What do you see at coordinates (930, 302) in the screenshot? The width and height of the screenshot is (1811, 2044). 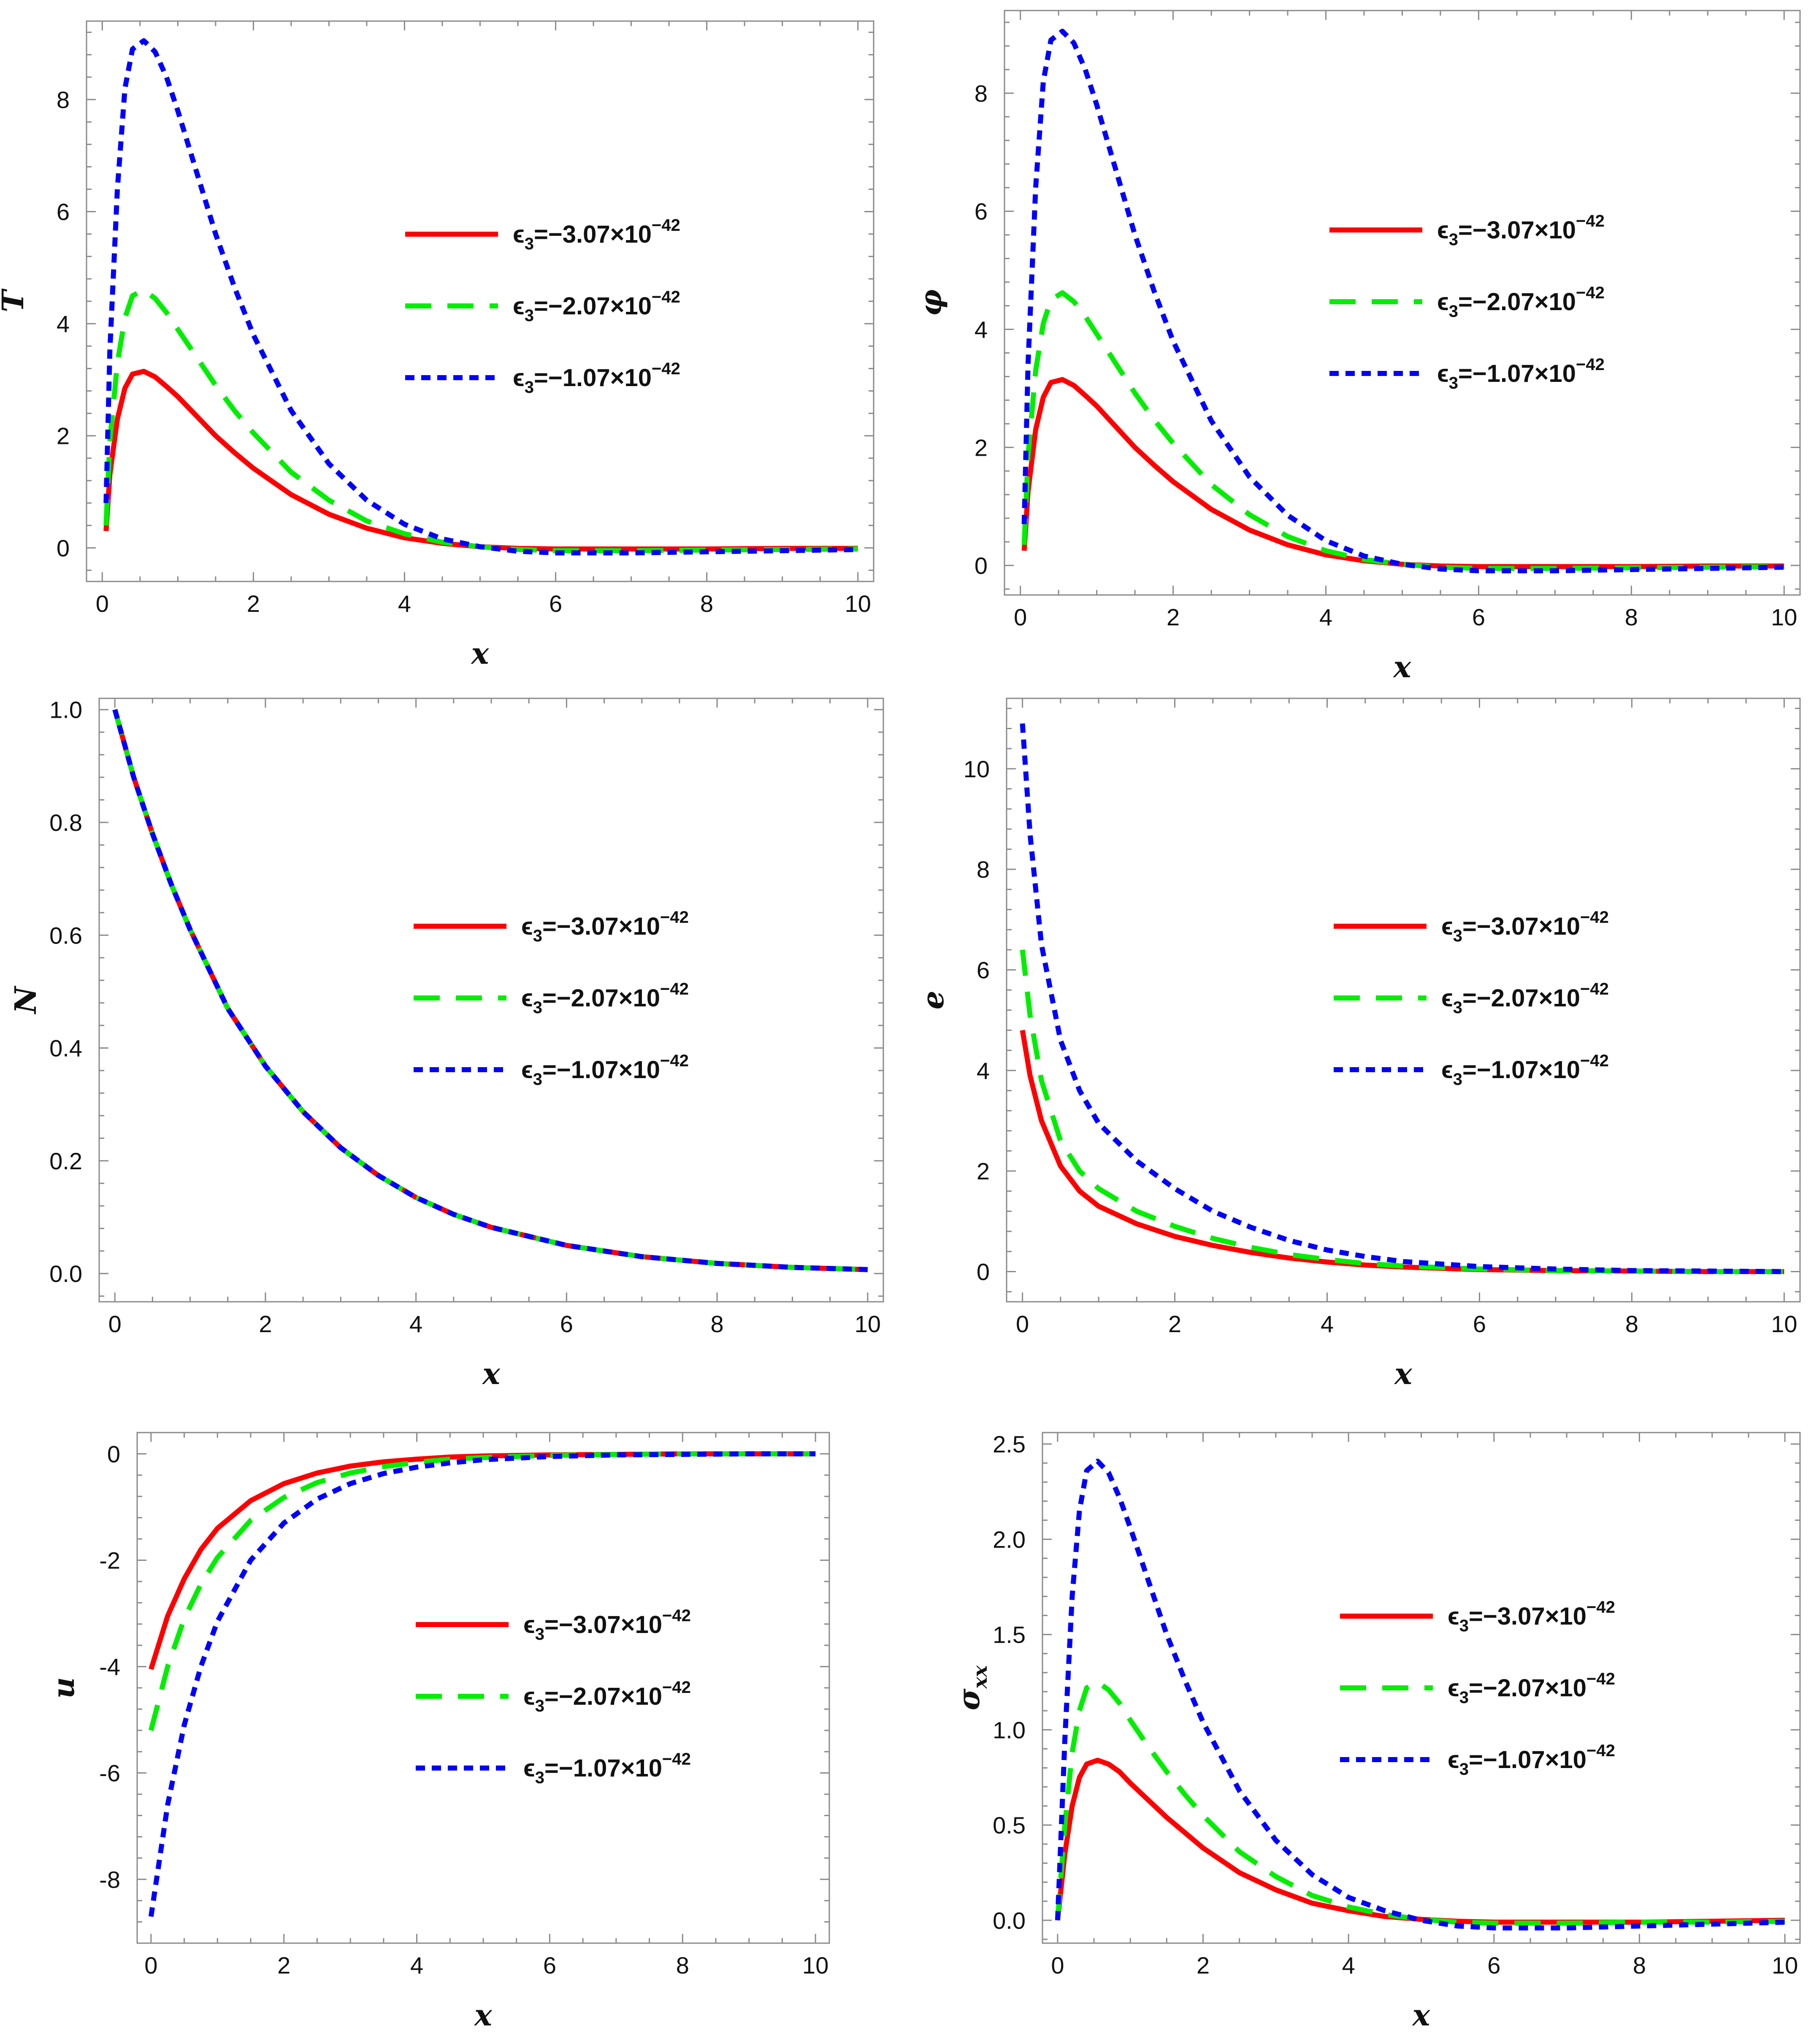 I see `y-axis-label-main: φ` at bounding box center [930, 302].